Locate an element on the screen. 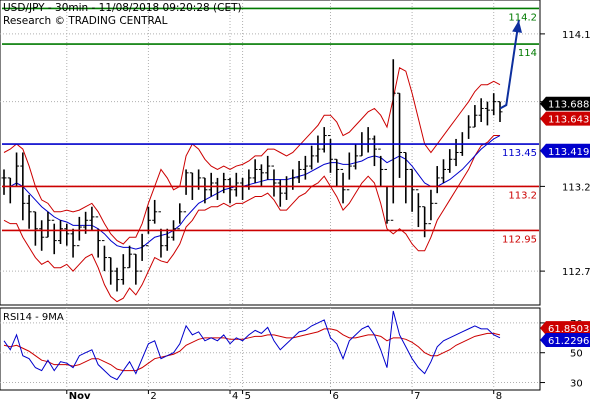 This screenshot has height=400, width=590. time-tick-label: Nov is located at coordinates (80, 395).